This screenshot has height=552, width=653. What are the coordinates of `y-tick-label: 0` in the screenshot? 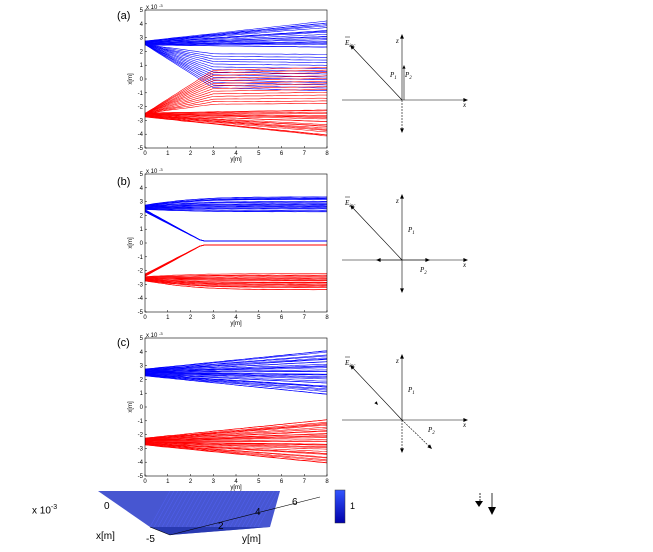 It's located at (142, 244).